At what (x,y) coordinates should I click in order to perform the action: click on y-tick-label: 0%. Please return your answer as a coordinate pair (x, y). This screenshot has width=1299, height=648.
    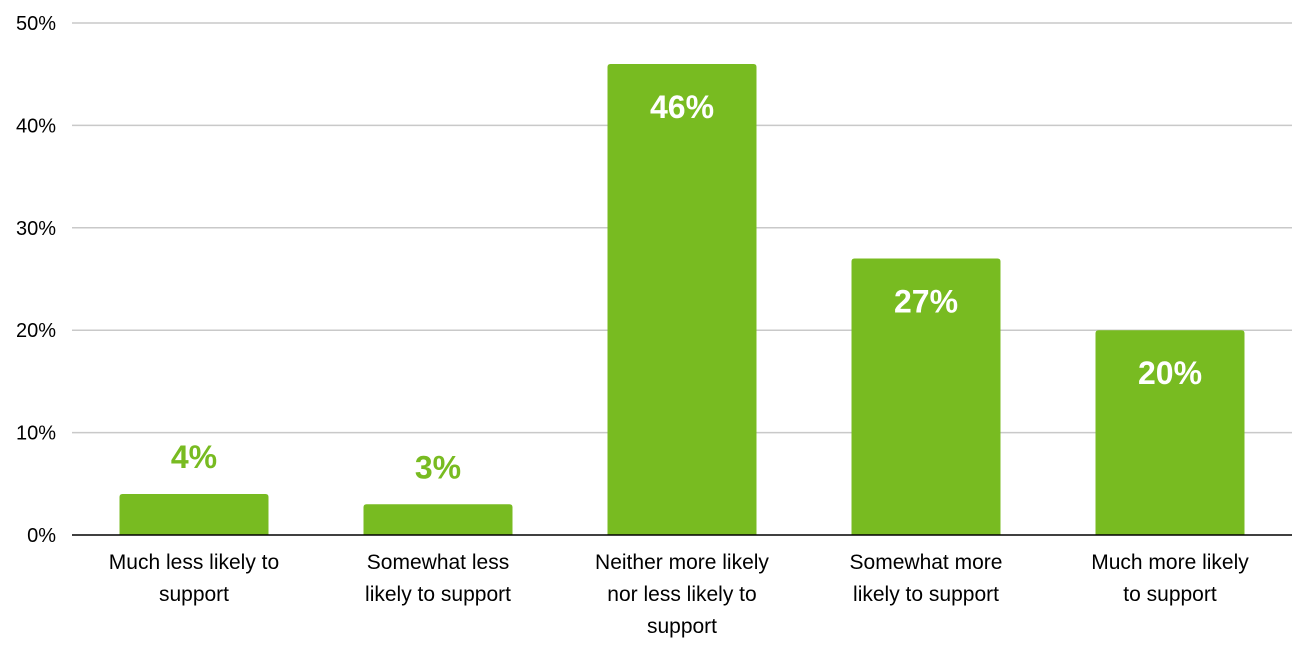
    Looking at the image, I should click on (41, 536).